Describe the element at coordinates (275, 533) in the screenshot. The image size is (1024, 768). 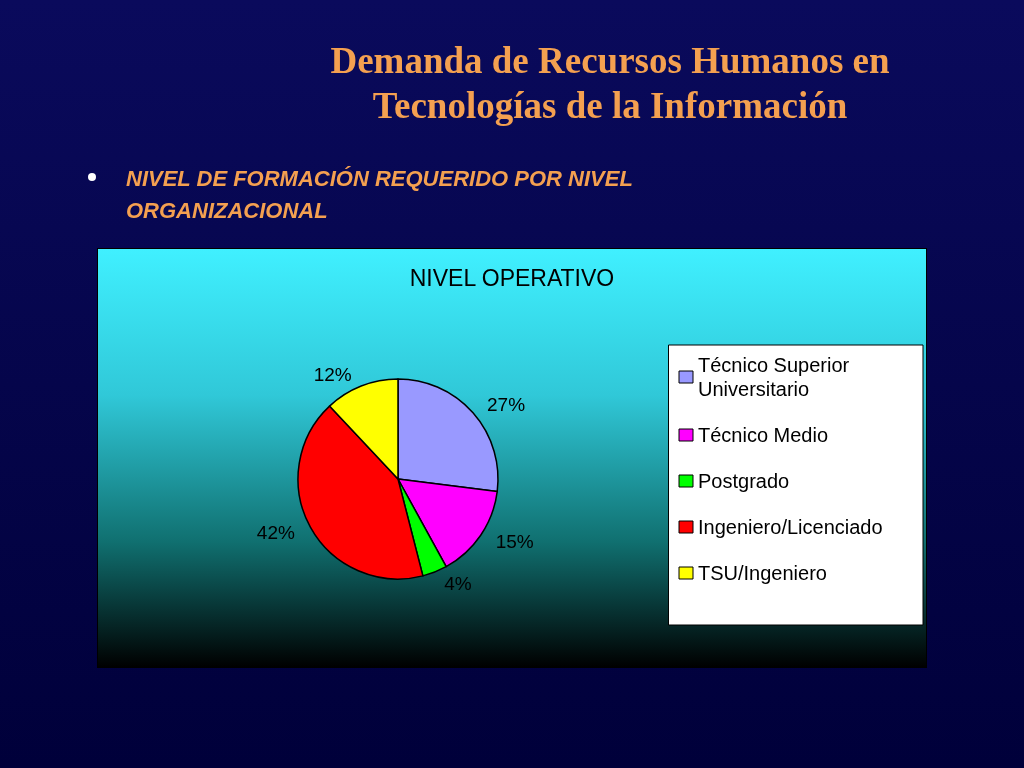
I see `data-label: 42%` at that location.